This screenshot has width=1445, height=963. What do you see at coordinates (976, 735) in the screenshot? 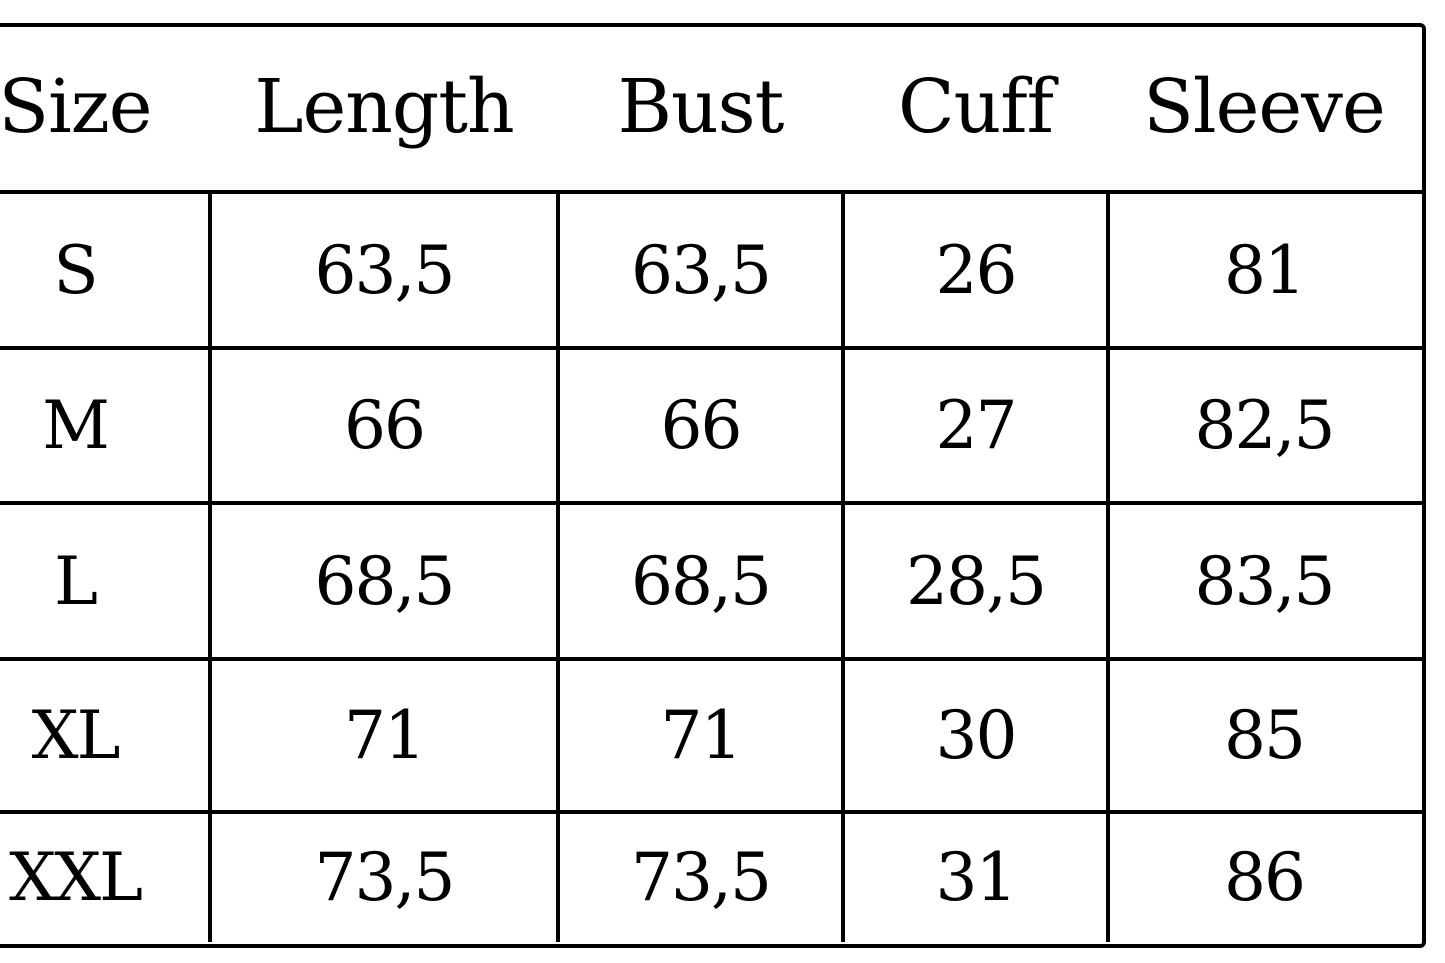
I see `table-cell: 30` at bounding box center [976, 735].